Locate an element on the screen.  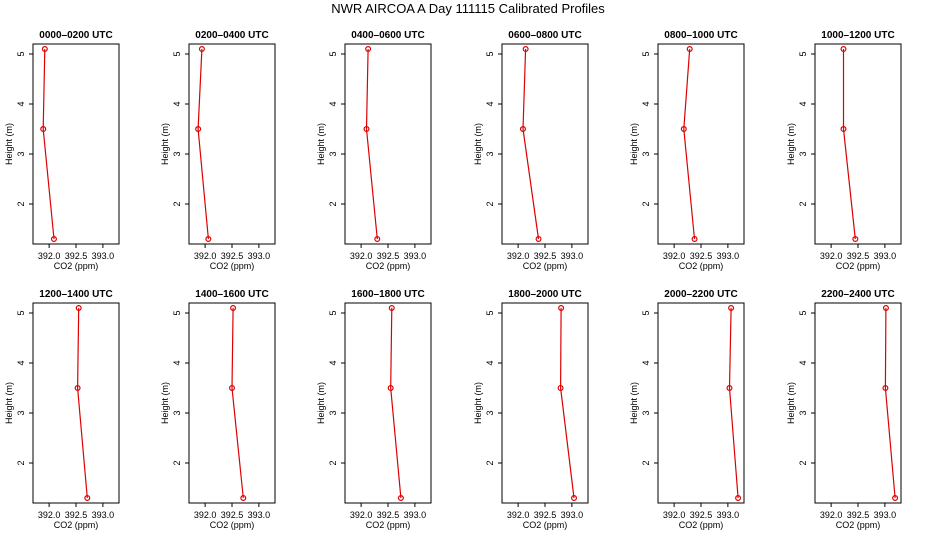
chart-title: 1000–1200 UTC is located at coordinates (857, 35).